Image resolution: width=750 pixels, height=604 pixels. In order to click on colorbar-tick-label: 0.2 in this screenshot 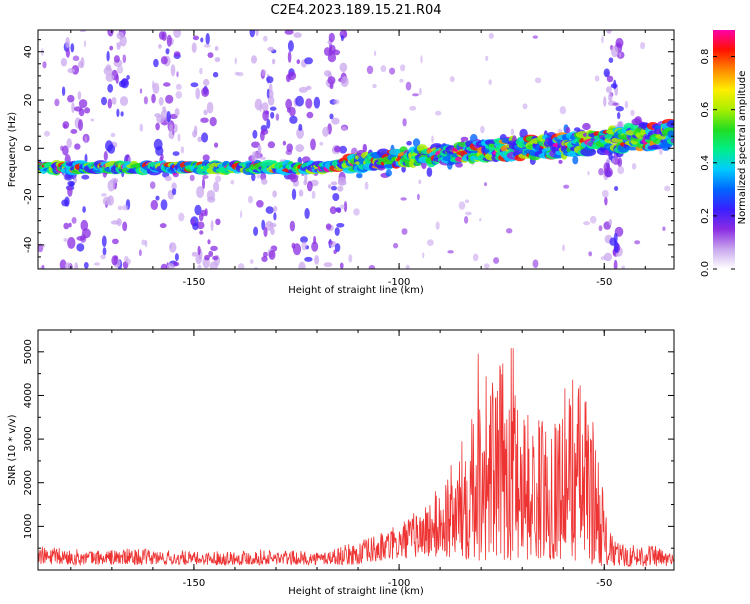, I will do `click(705, 216)`.